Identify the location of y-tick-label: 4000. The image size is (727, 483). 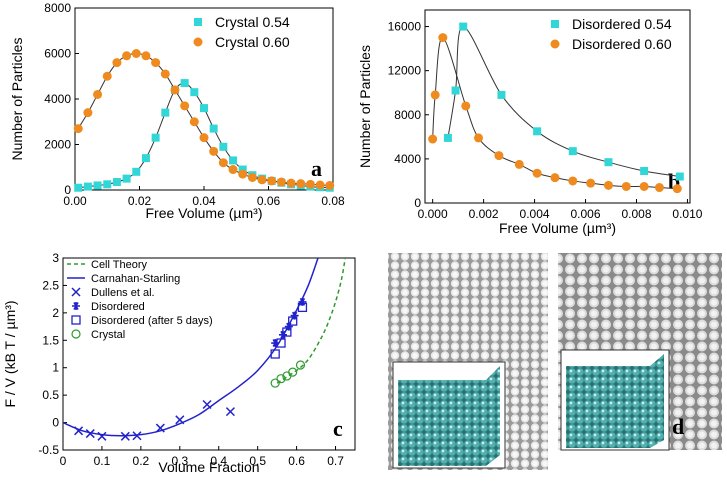
(407, 159).